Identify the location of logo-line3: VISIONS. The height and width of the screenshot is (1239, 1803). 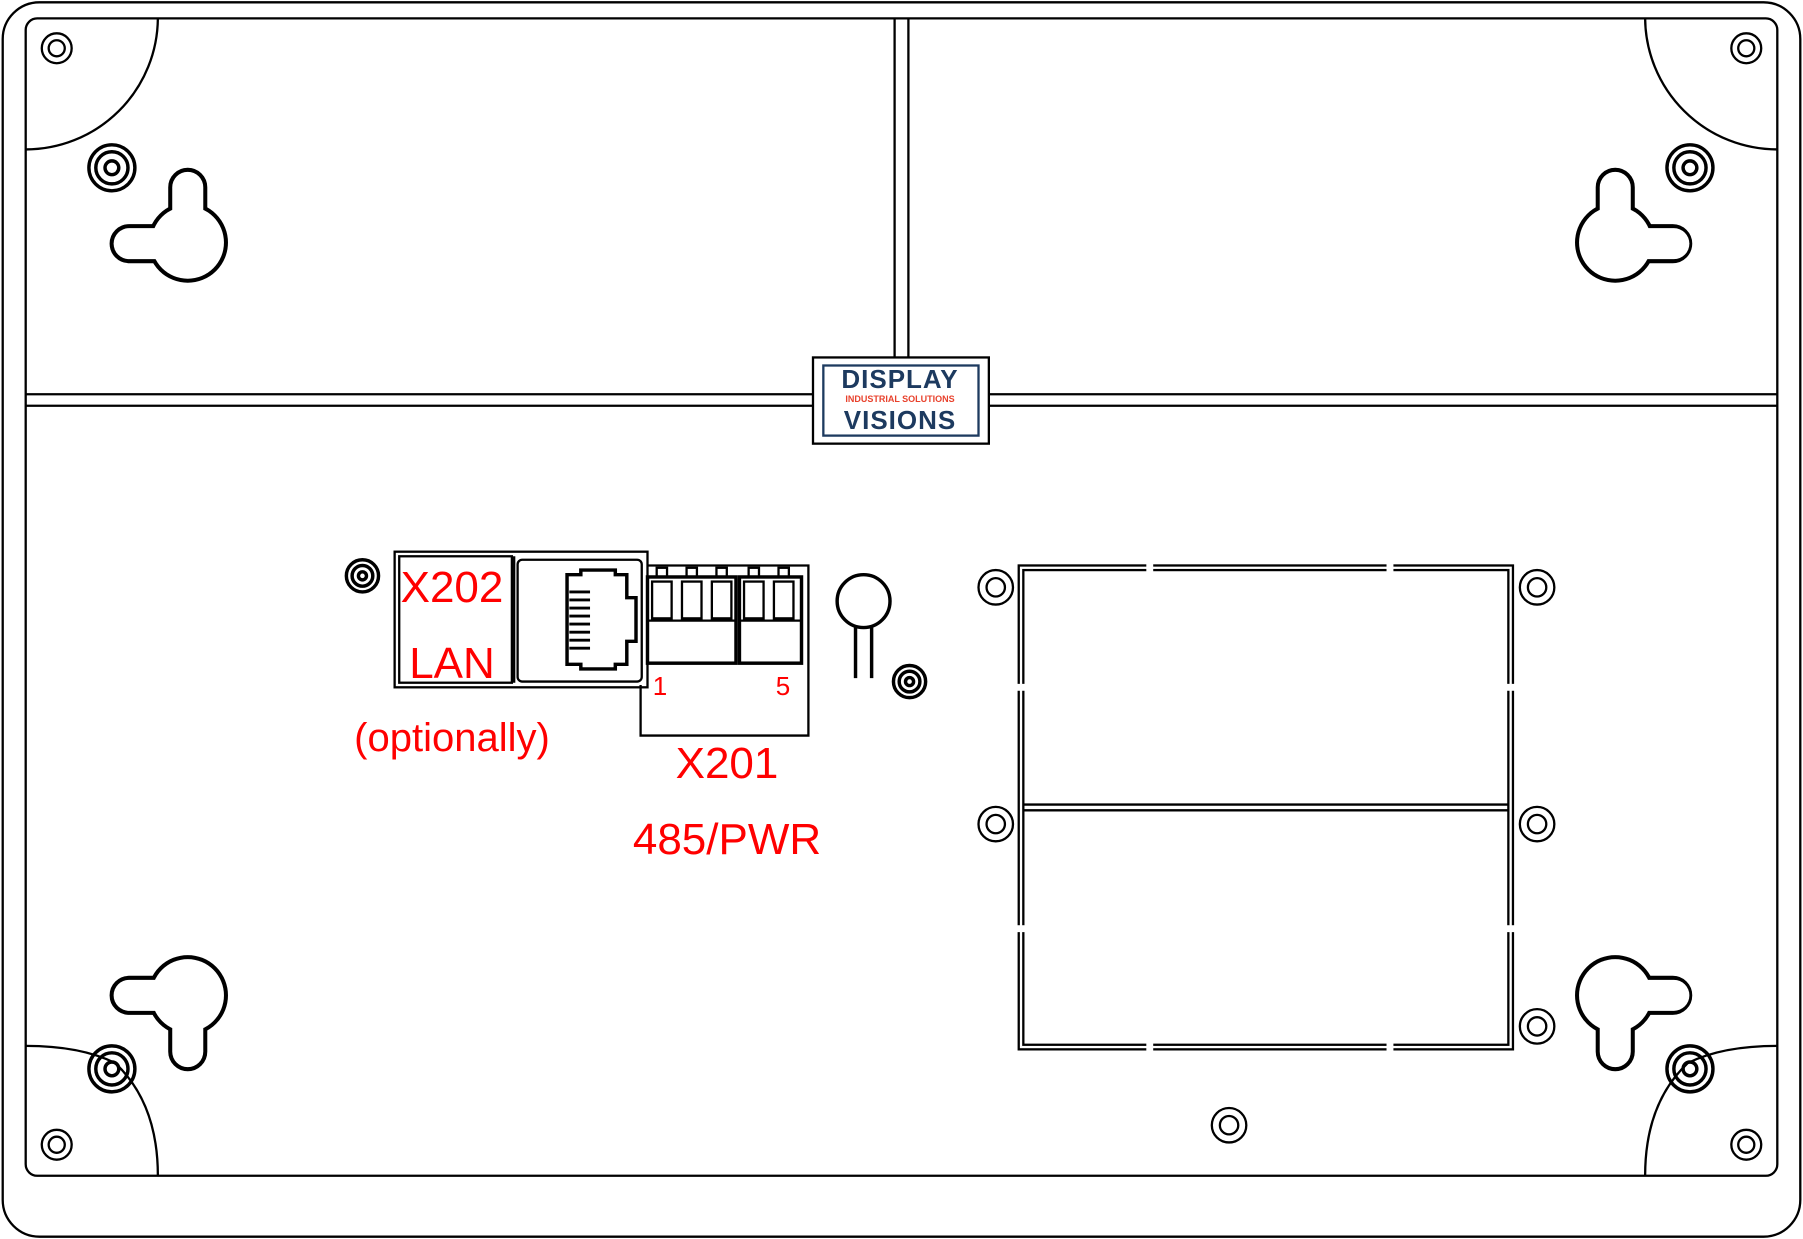
(900, 420).